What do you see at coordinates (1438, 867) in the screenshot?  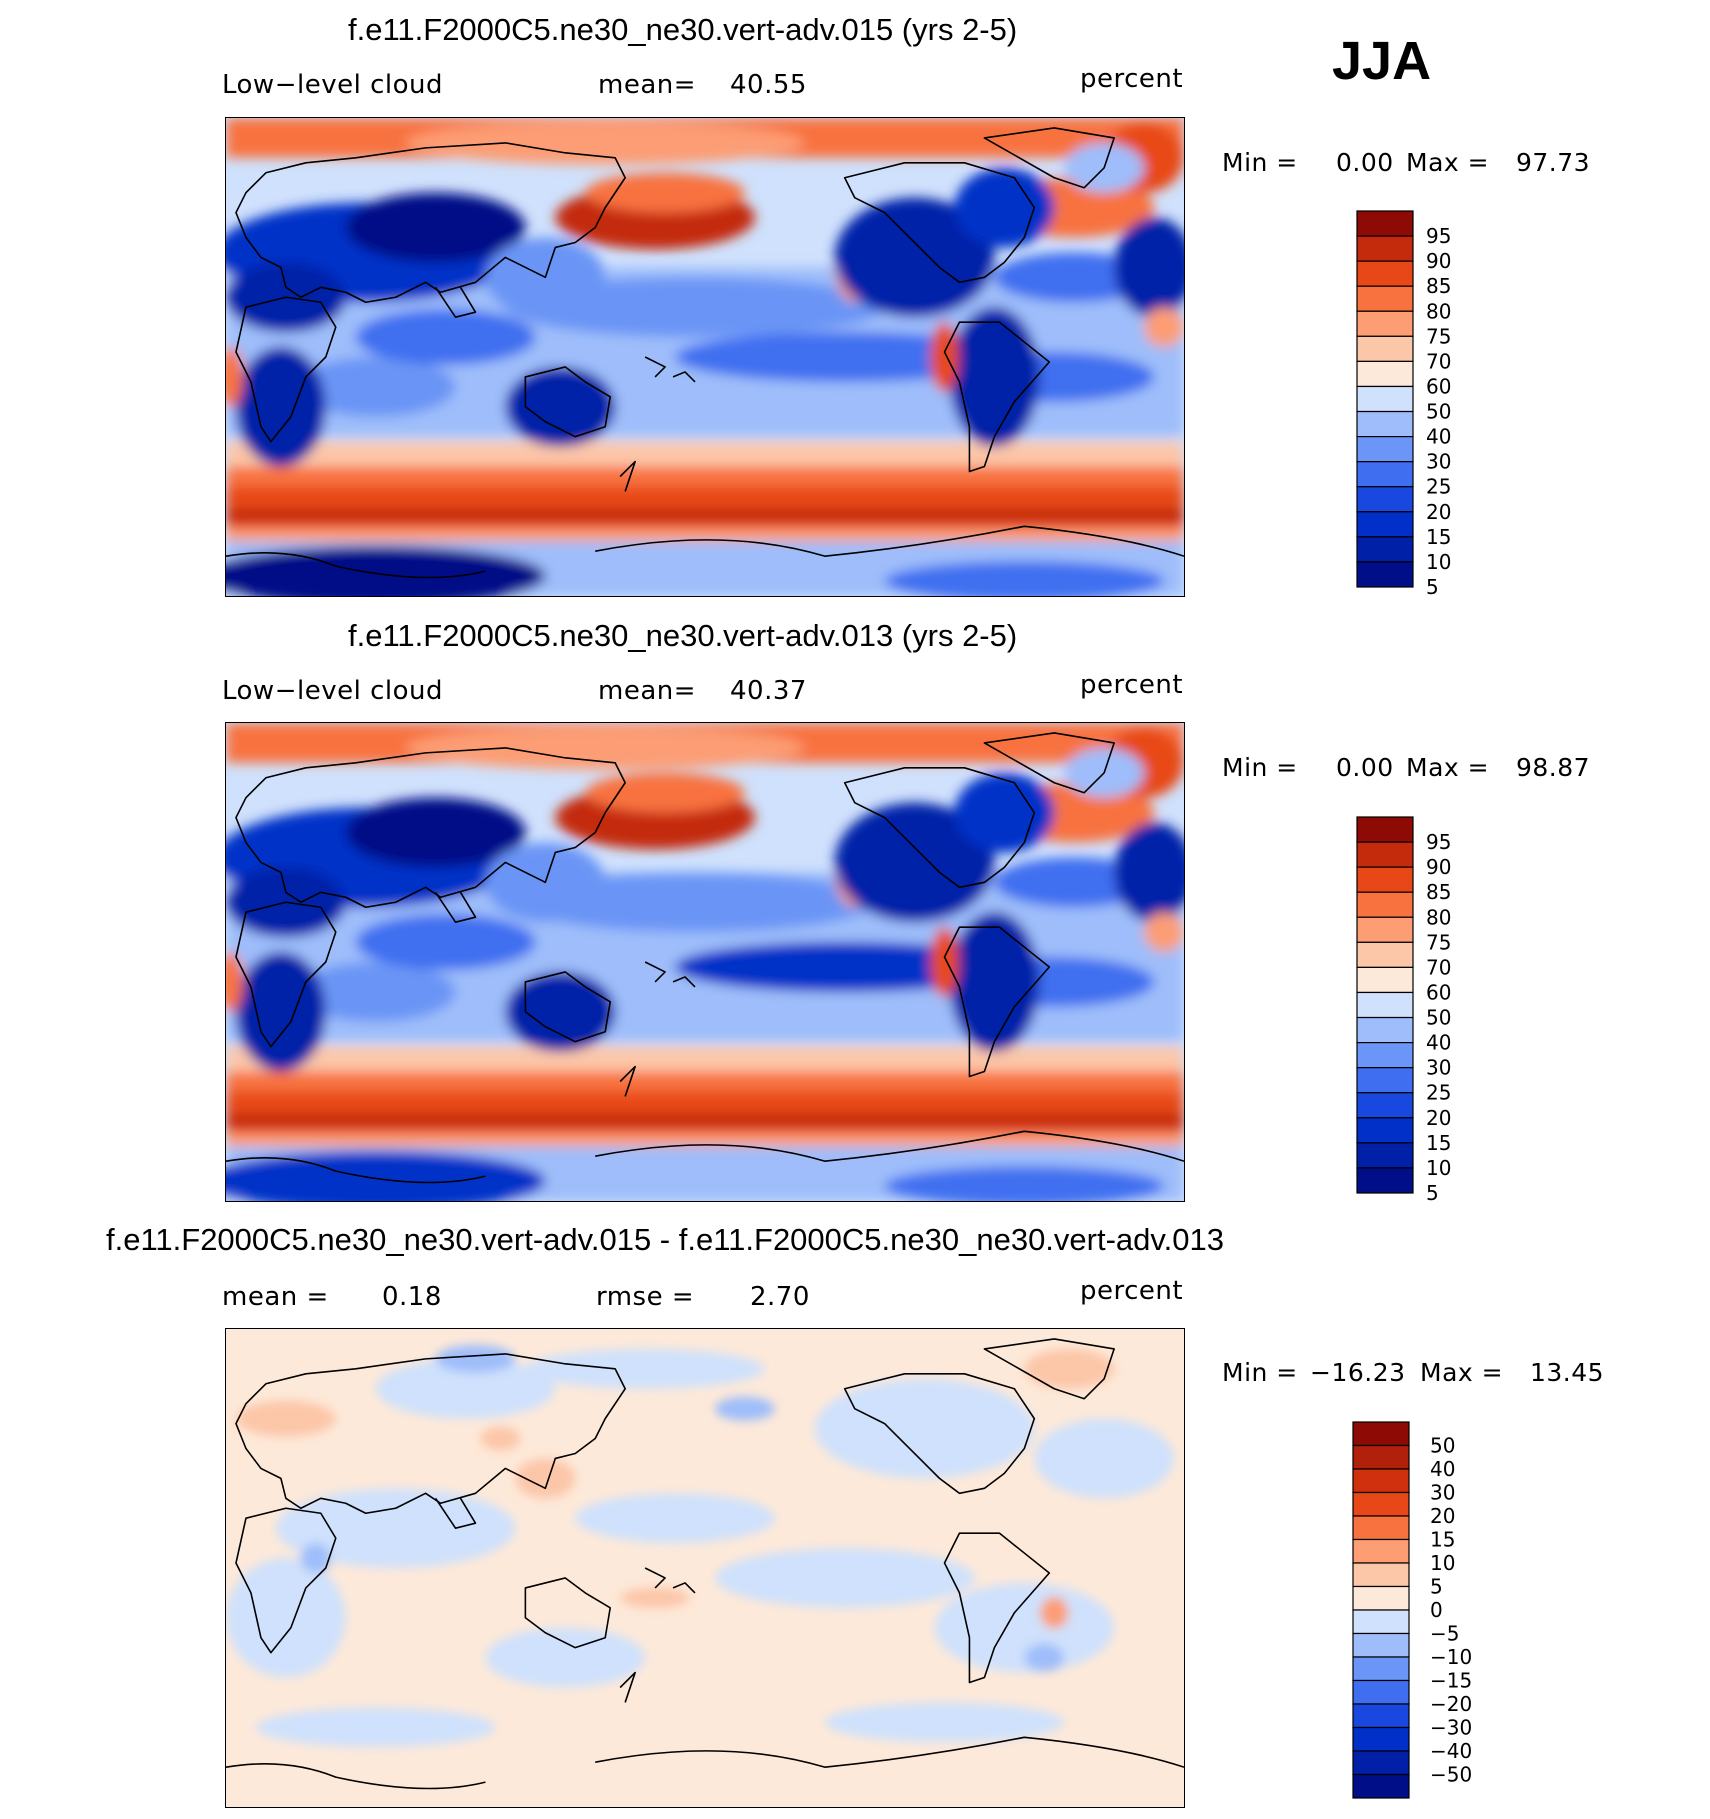 I see `colorbar-tick-label: 90` at bounding box center [1438, 867].